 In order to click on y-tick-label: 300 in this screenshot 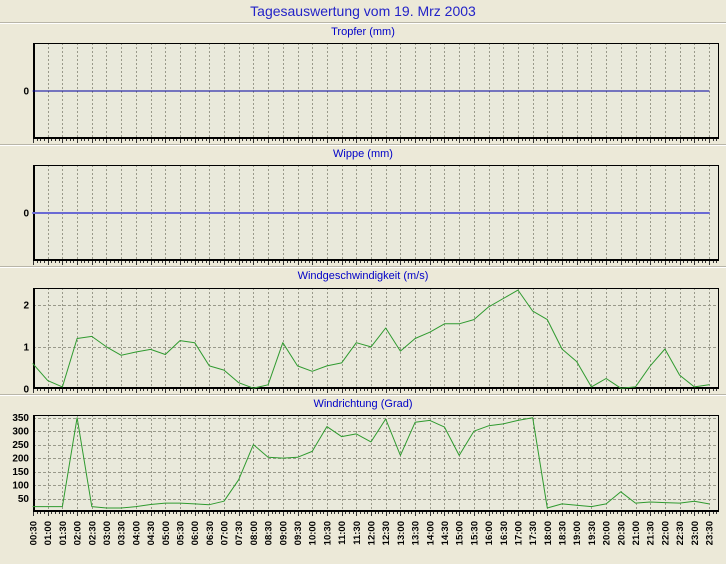, I will do `click(20, 432)`.